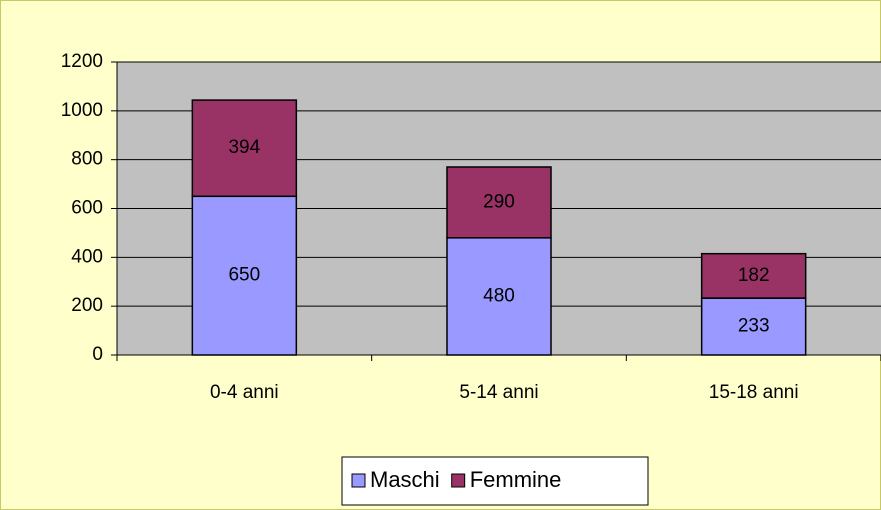  I want to click on data-label: 394, so click(244, 147).